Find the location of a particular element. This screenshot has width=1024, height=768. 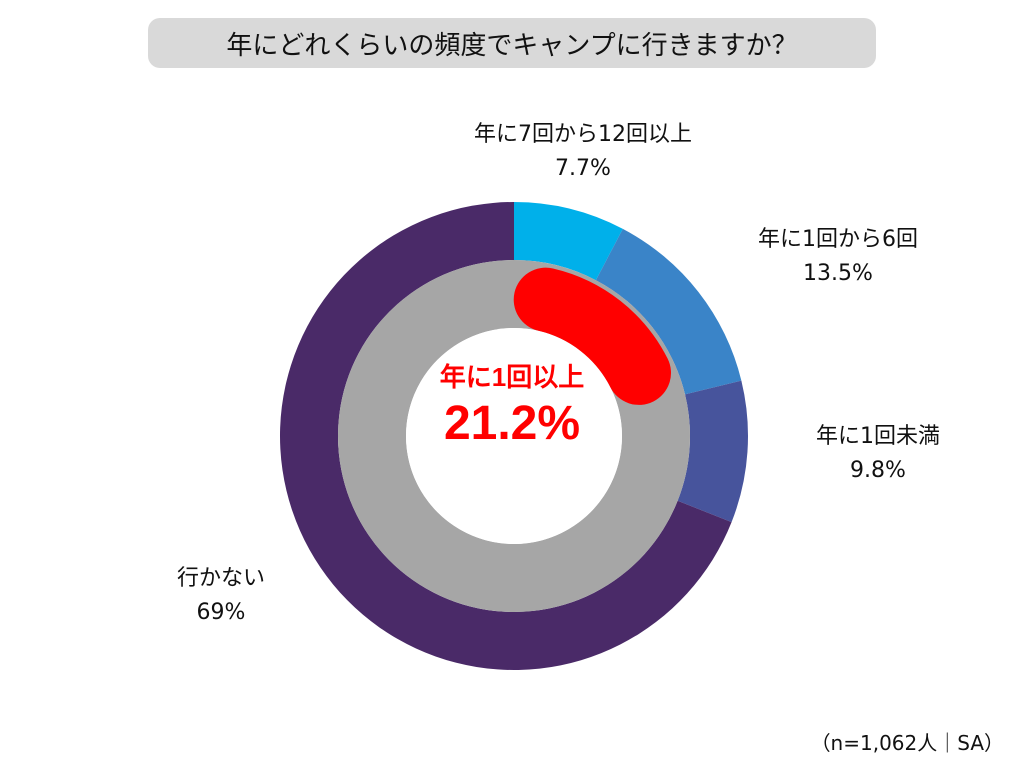

slice-label-1-6: 年に1回から6回 13.5% is located at coordinates (838, 257).